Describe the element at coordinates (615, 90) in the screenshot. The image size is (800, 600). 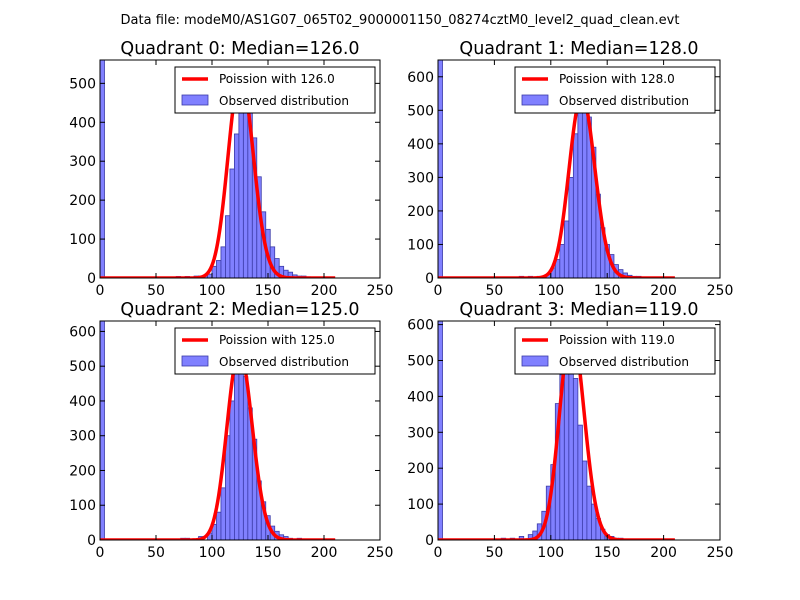
I see `legend: Poission with 128.0 Observed distribution` at that location.